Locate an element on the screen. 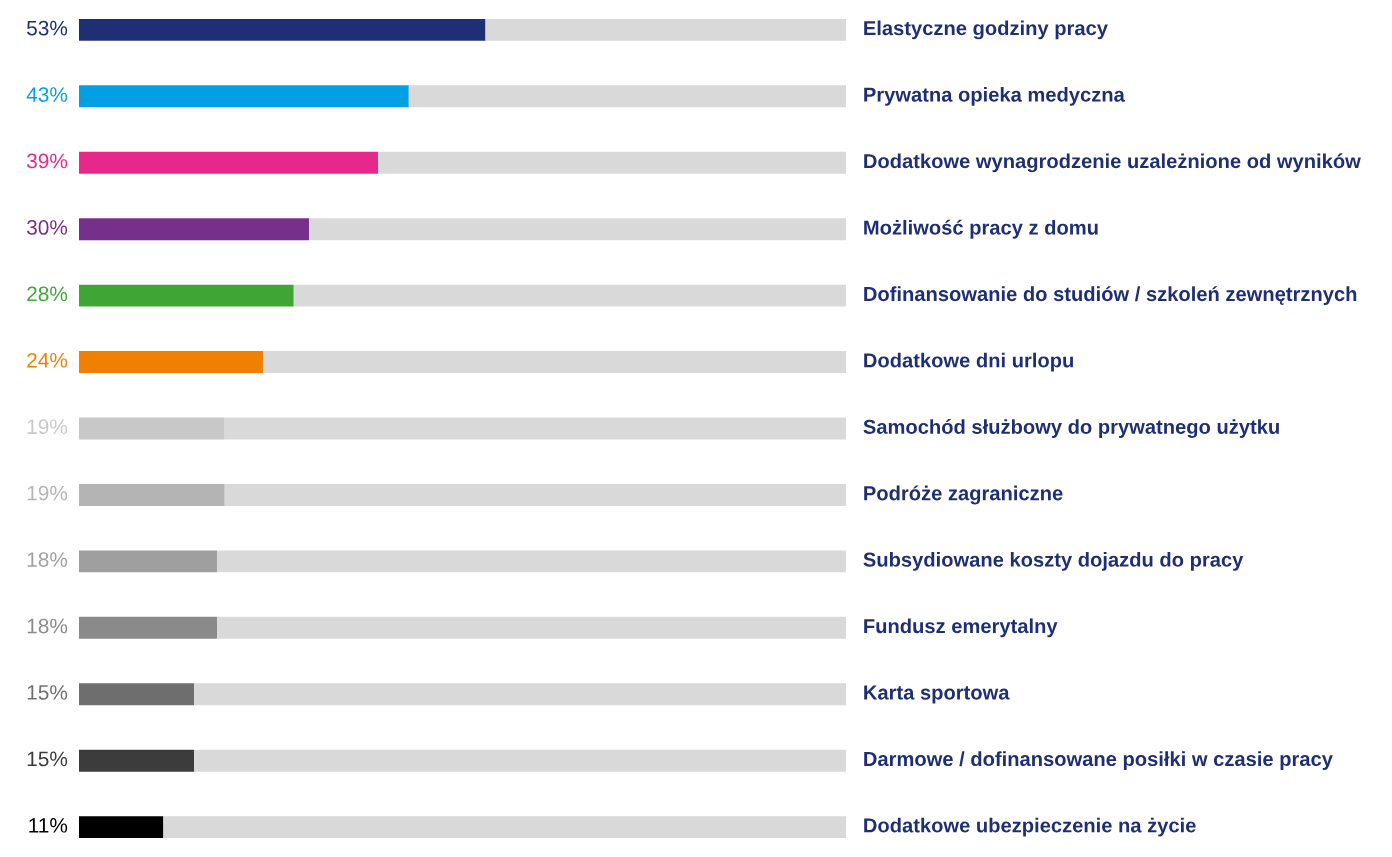 The height and width of the screenshot is (857, 1392). data-label: 43% is located at coordinates (47, 94).